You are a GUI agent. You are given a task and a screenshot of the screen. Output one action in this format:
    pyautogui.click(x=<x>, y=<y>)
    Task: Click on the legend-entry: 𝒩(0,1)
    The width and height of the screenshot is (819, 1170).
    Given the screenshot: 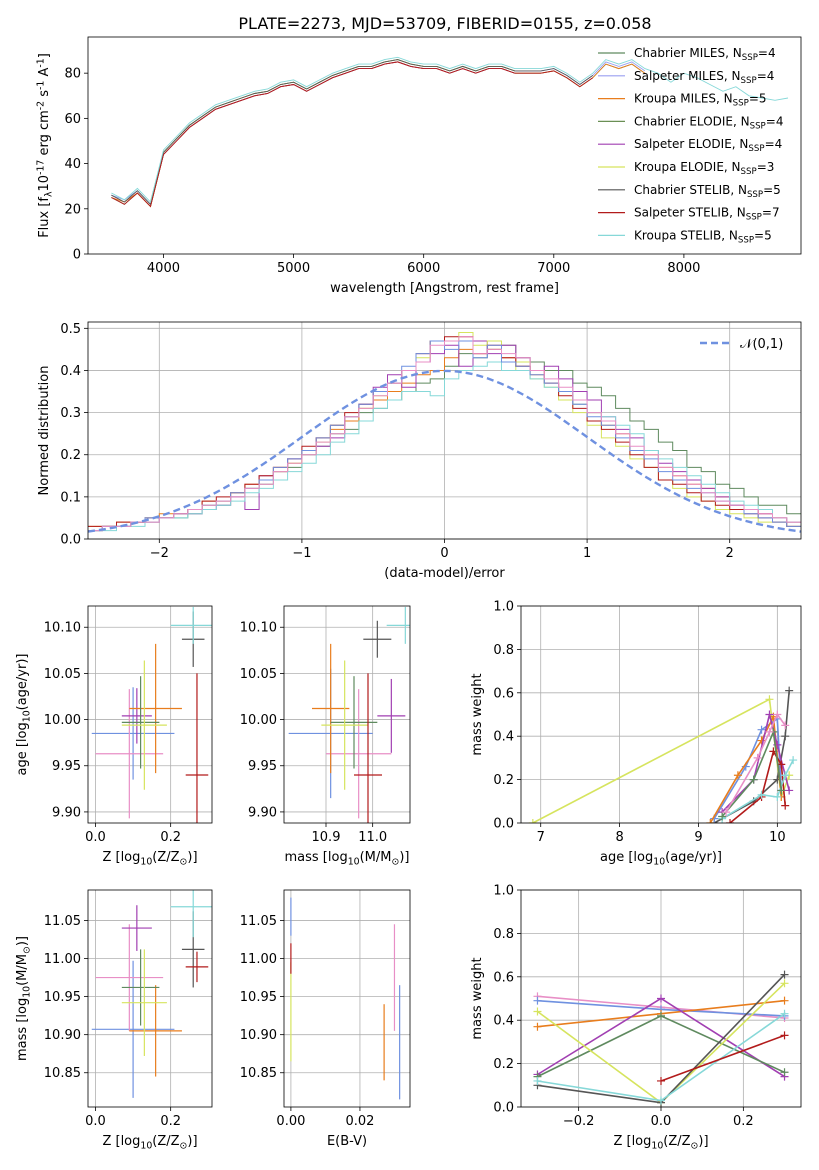 What is the action you would take?
    pyautogui.click(x=761, y=344)
    